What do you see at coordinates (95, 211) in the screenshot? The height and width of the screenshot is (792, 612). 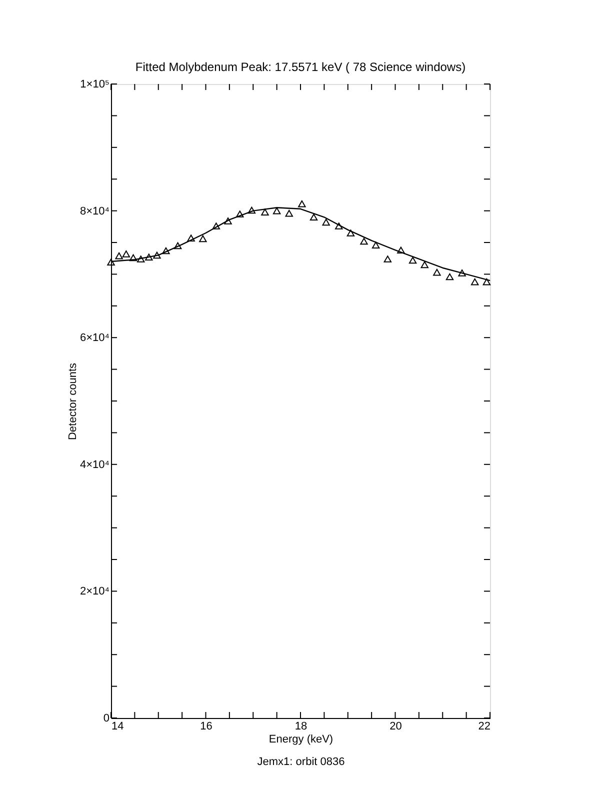 I see `y-tick-label: 8×10⁴` at bounding box center [95, 211].